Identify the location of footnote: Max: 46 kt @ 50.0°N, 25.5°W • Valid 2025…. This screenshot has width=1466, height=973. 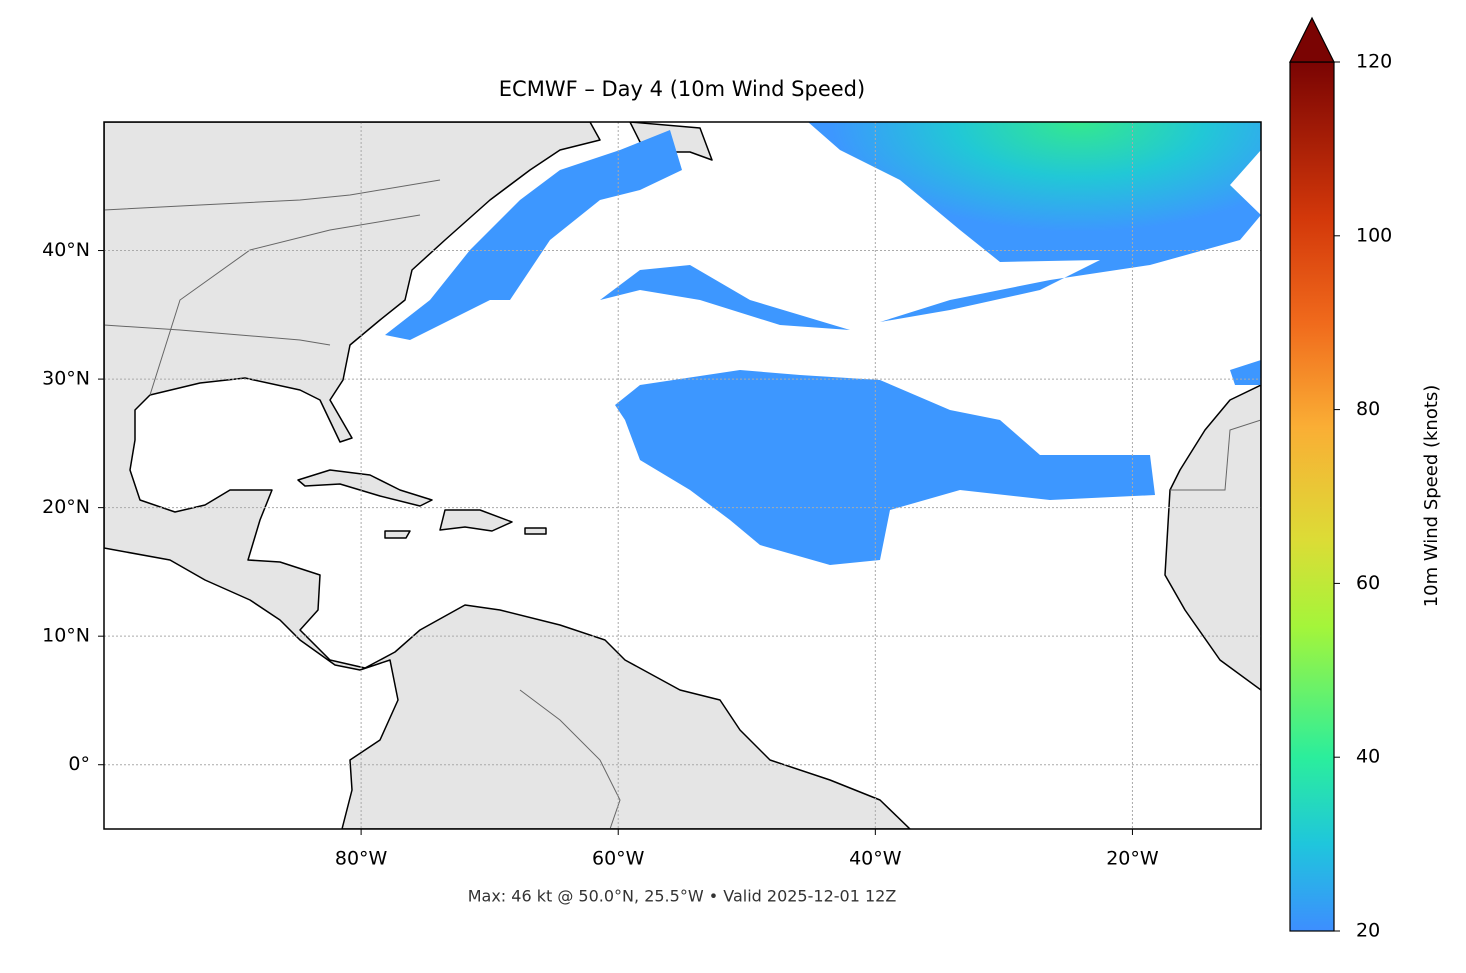
(682, 896).